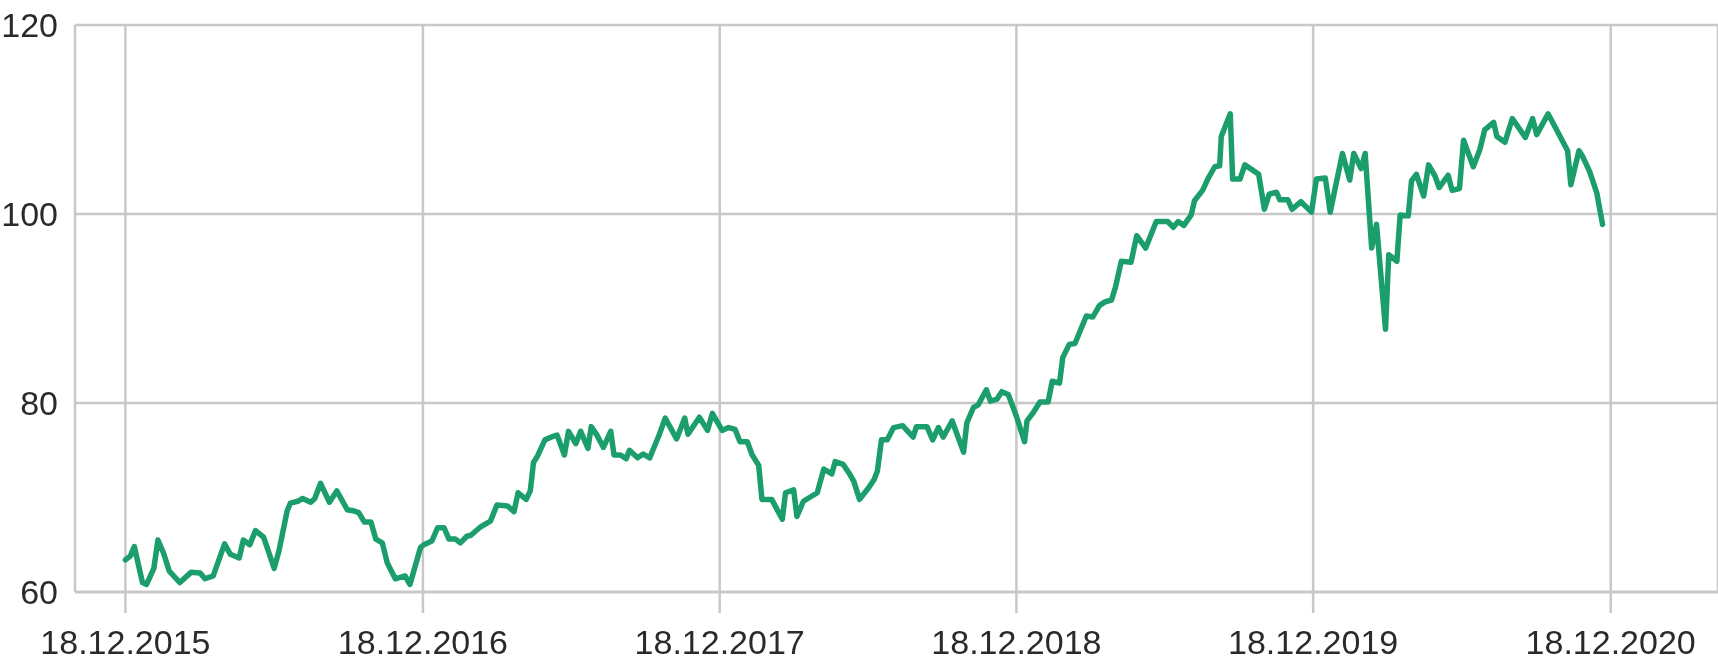 This screenshot has height=658, width=1718. Describe the element at coordinates (1016, 640) in the screenshot. I see `x-tick-label: 18.12.2018` at that location.